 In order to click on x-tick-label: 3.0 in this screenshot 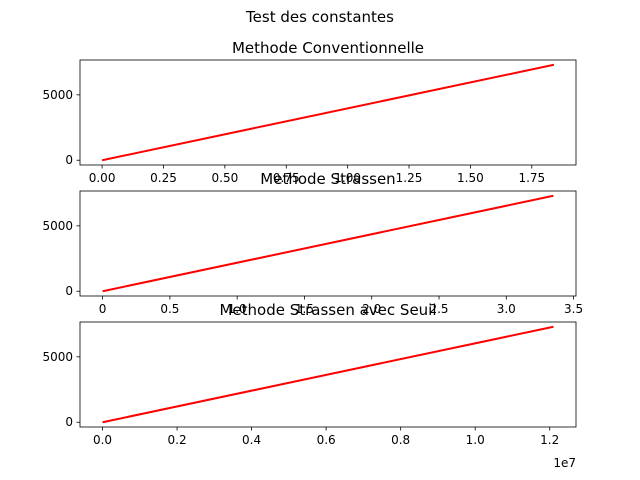, I will do `click(506, 309)`.